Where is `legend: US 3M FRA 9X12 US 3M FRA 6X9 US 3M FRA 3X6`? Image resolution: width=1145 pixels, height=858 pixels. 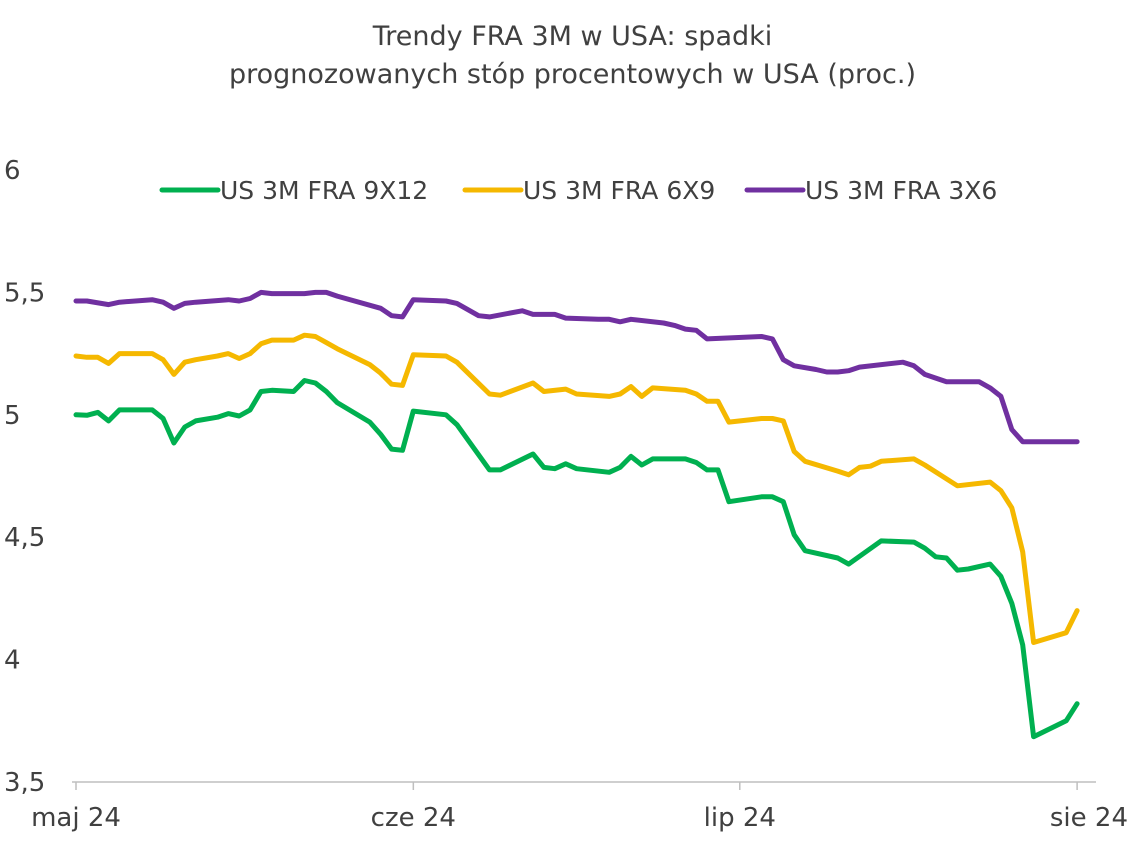
legend: US 3M FRA 9X12 US 3M FRA 6X9 US 3M FRA 3X6 is located at coordinates (578, 190).